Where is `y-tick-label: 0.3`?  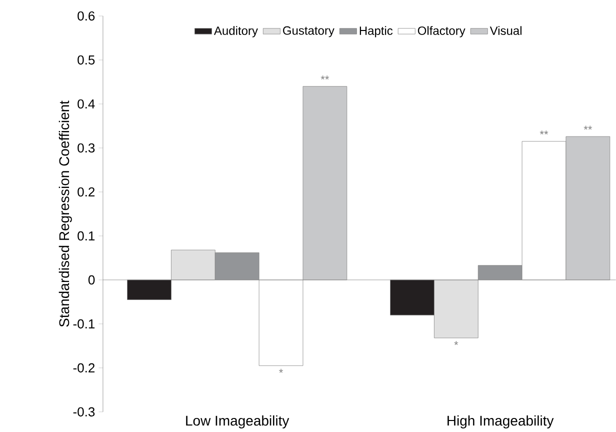
y-tick-label: 0.3 is located at coordinates (86, 148).